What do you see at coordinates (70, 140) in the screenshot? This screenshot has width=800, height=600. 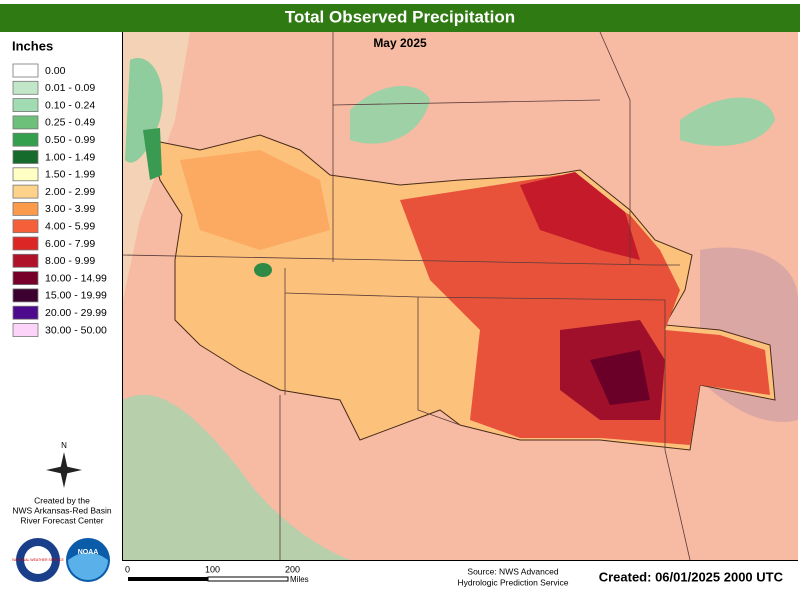 I see `legend-label: 0.50 - 0.99` at bounding box center [70, 140].